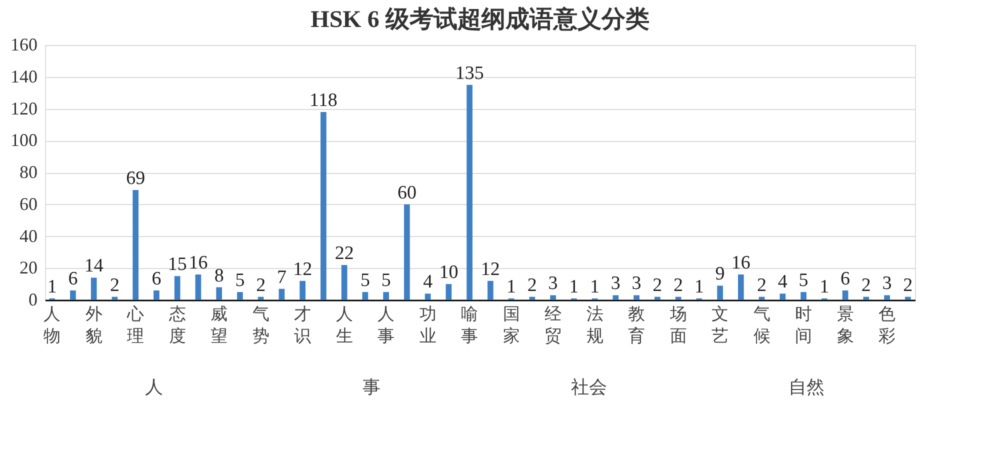 This screenshot has height=459, width=989. I want to click on x-tick-label: 经贸, so click(553, 325).